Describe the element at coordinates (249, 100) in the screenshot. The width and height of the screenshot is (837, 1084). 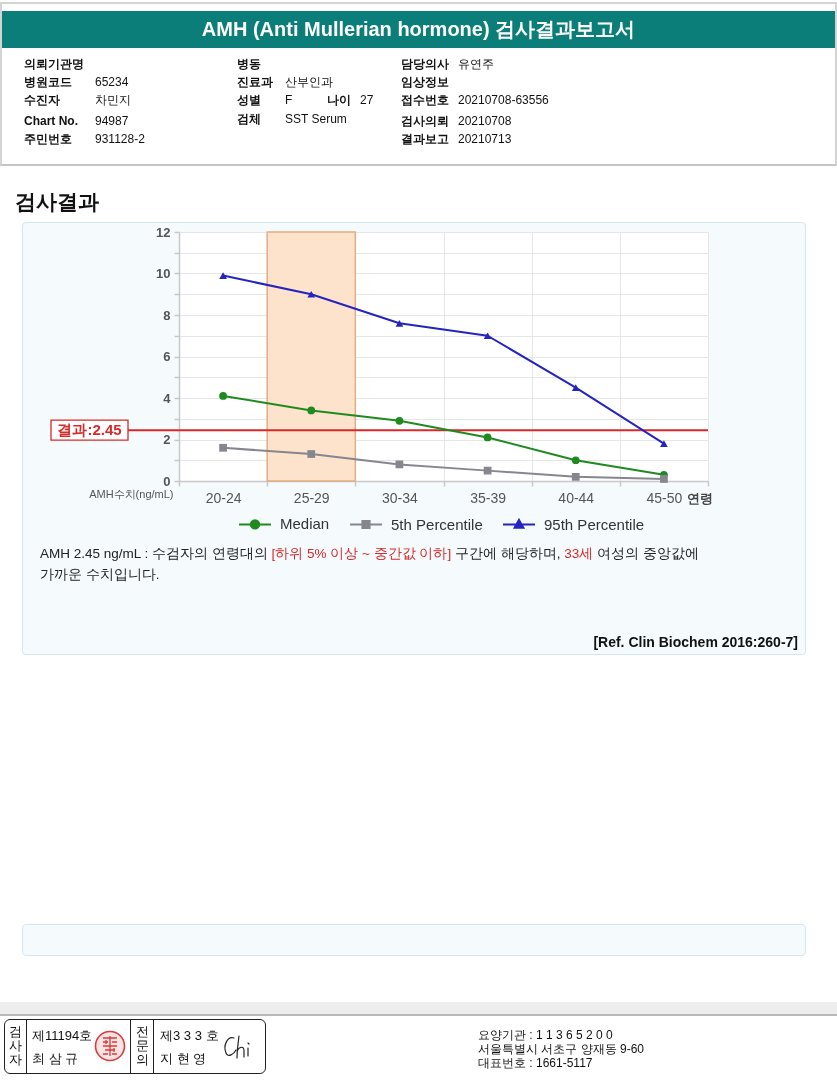
I see `text: 성별` at that location.